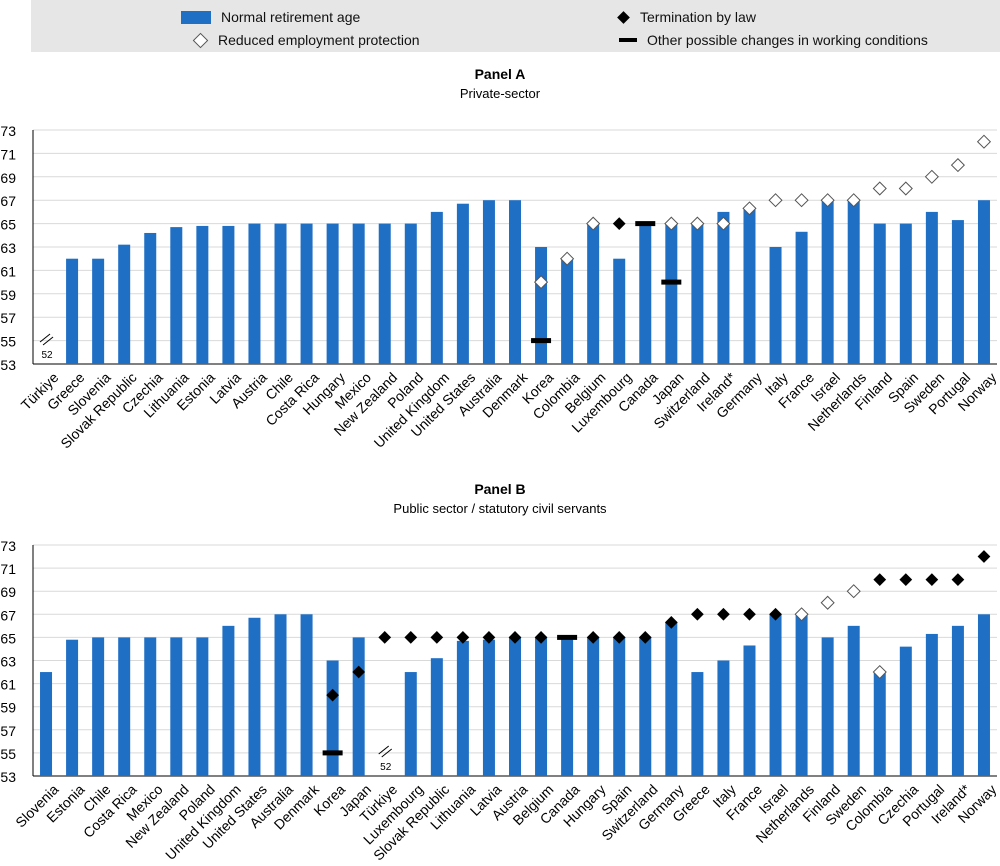 Image resolution: width=1000 pixels, height=866 pixels. Describe the element at coordinates (8, 318) in the screenshot. I see `panel-a-y-tick-label: 57` at that location.